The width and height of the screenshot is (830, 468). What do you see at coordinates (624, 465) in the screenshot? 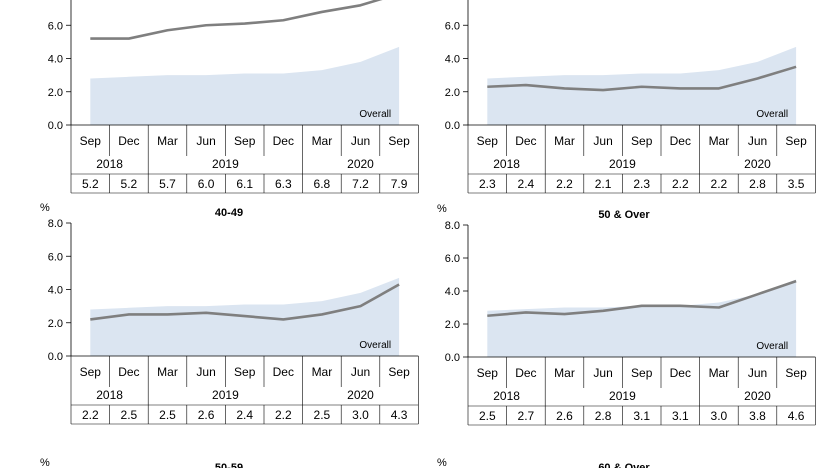
I see `bottom-right-title: 60 & Over` at bounding box center [624, 465].